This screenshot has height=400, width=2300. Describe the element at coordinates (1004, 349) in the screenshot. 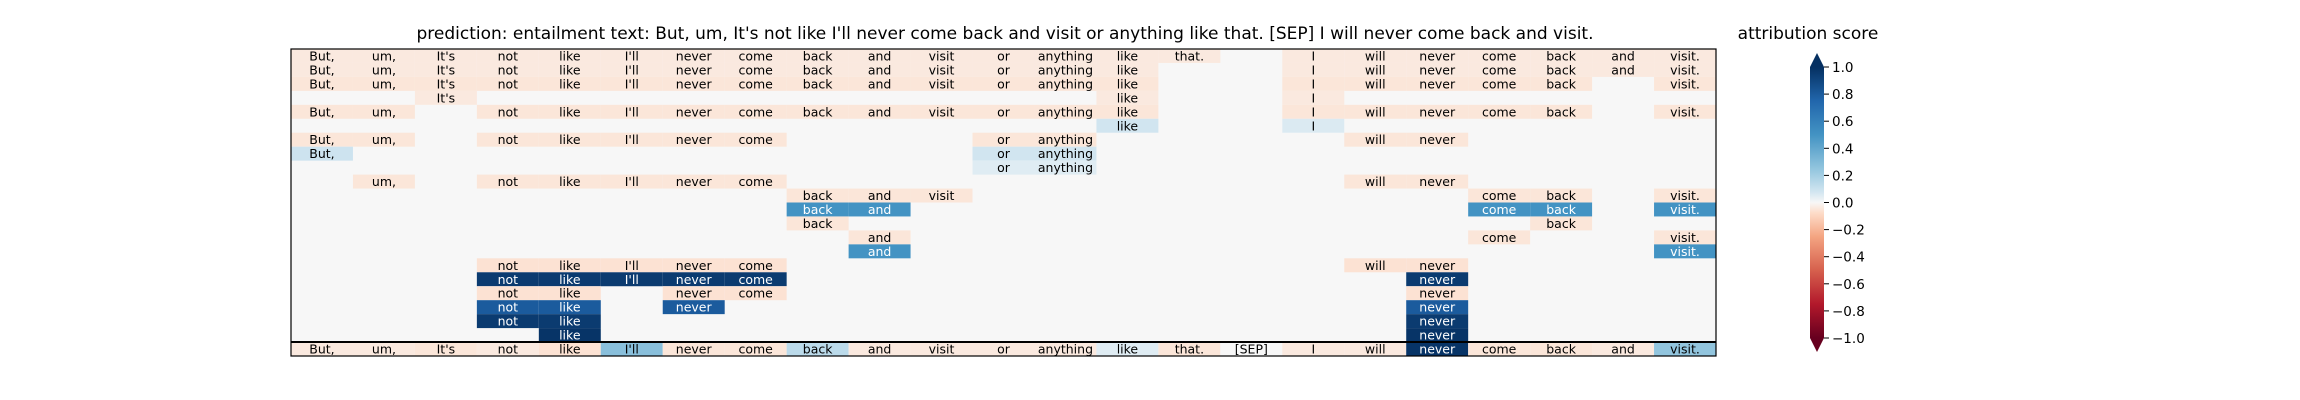

I see `cell-token-label: or` at that location.